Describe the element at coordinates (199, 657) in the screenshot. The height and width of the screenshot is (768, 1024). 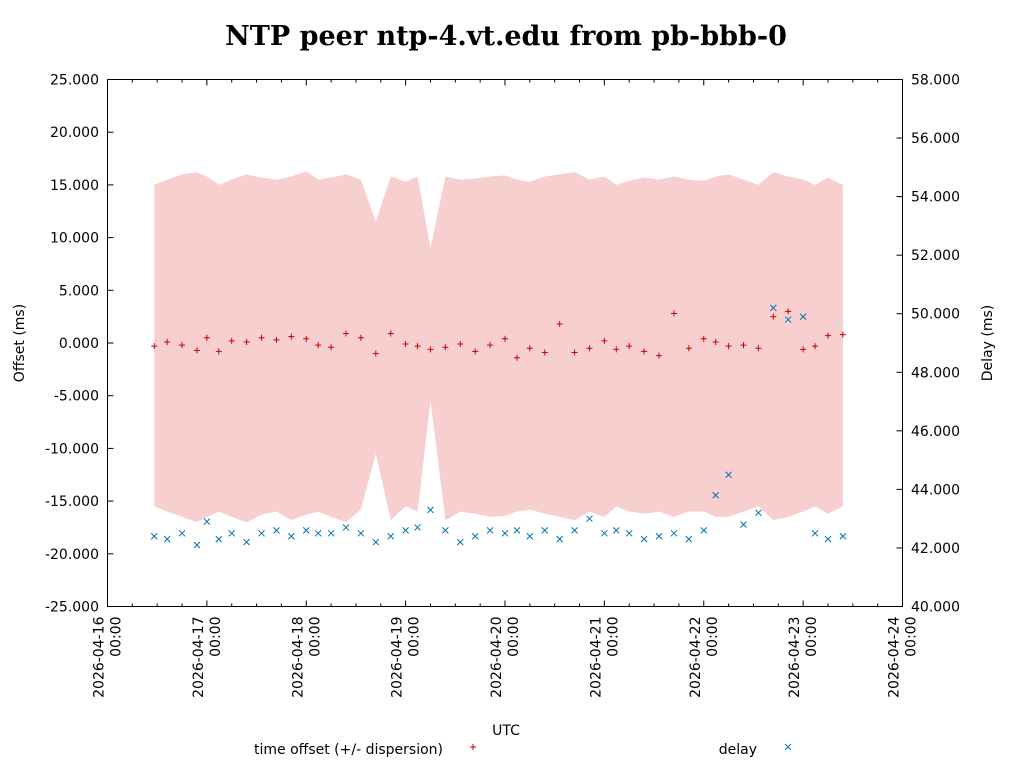
I see `x-tick-date: 2026-04-17` at that location.